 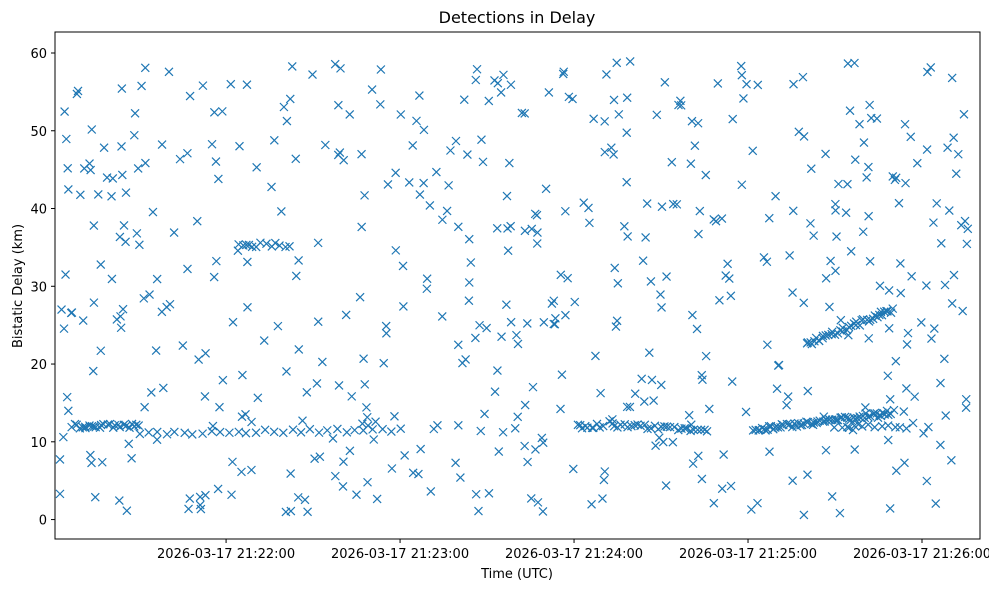 I want to click on y-tick-label: 20, so click(x=38, y=365).